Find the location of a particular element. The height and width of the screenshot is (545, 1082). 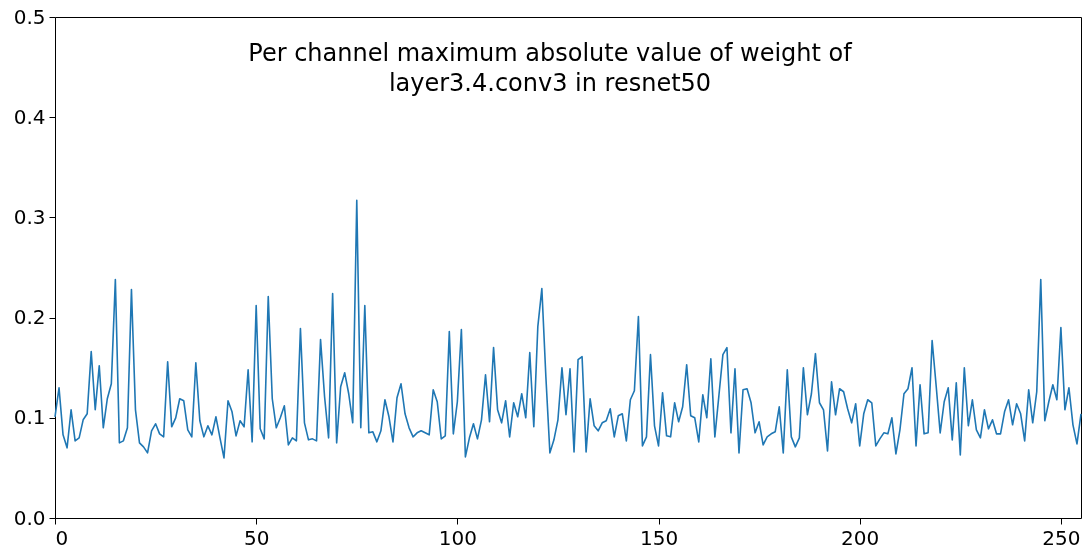

text: Per channel maximum absolute value of weight of is located at coordinates (550, 53).